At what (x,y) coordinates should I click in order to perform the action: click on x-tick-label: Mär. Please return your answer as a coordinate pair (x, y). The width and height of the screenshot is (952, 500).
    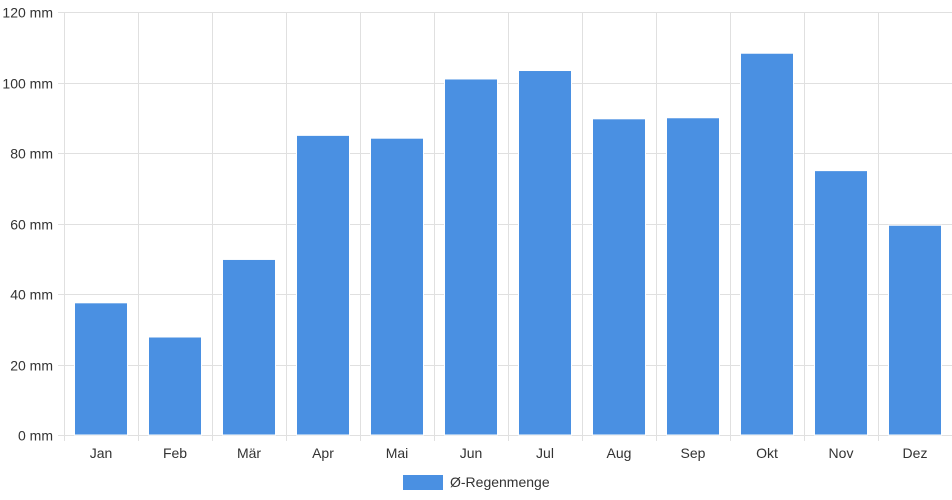
    Looking at the image, I should click on (249, 453).